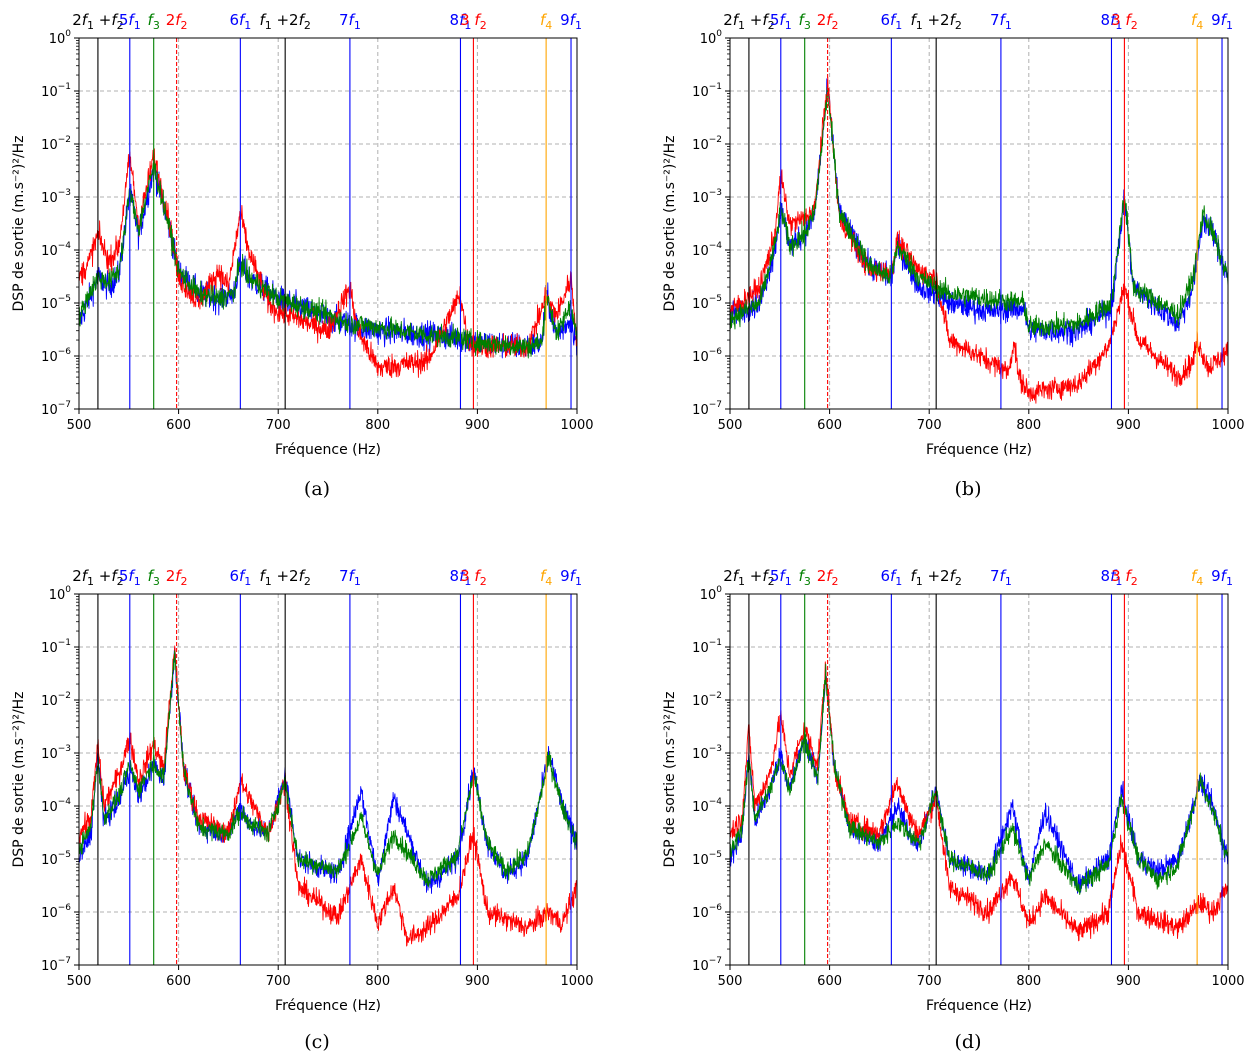  What do you see at coordinates (891, 21) in the screenshot?
I see `harmonic-label-6f1: 6f1​` at bounding box center [891, 21].